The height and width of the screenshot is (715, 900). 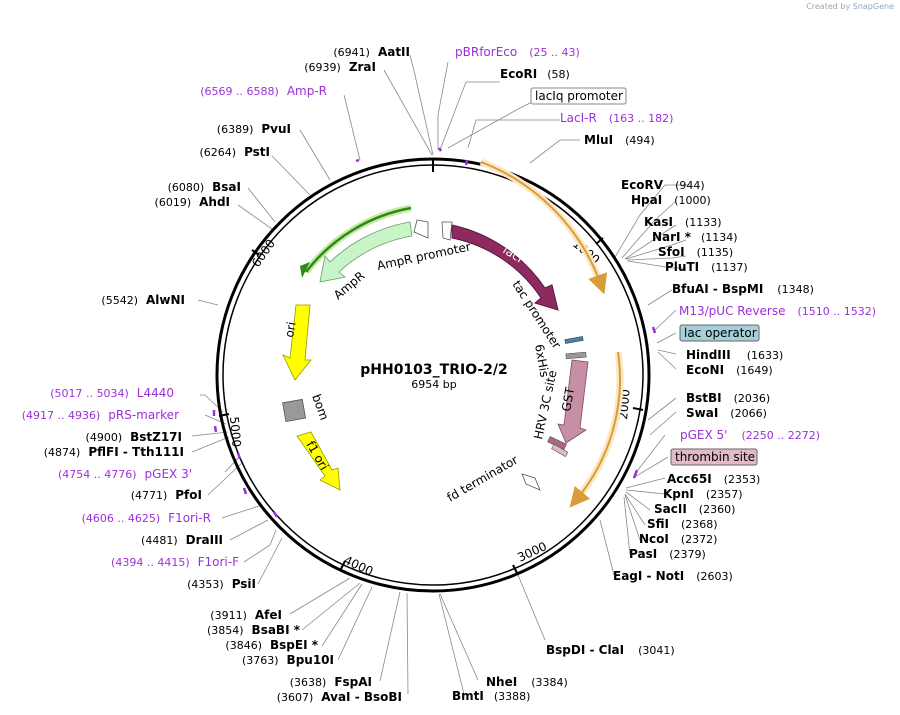 I want to click on site-psti: (6264) PstI, so click(x=234, y=152).